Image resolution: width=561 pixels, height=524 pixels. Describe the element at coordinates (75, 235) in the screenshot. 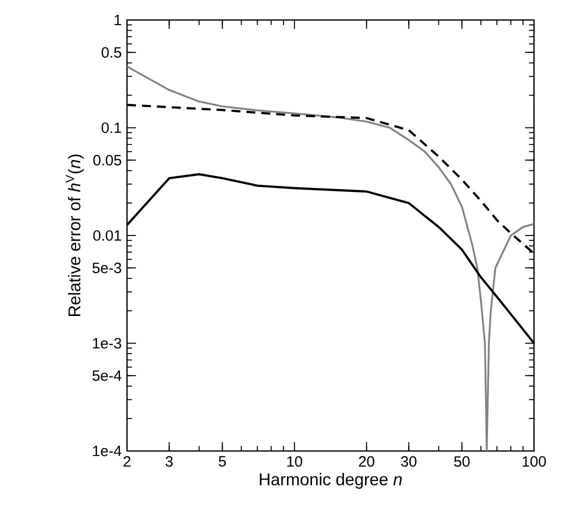

I see `y-axis-title: Relative error of h$^{V}$(n)` at that location.